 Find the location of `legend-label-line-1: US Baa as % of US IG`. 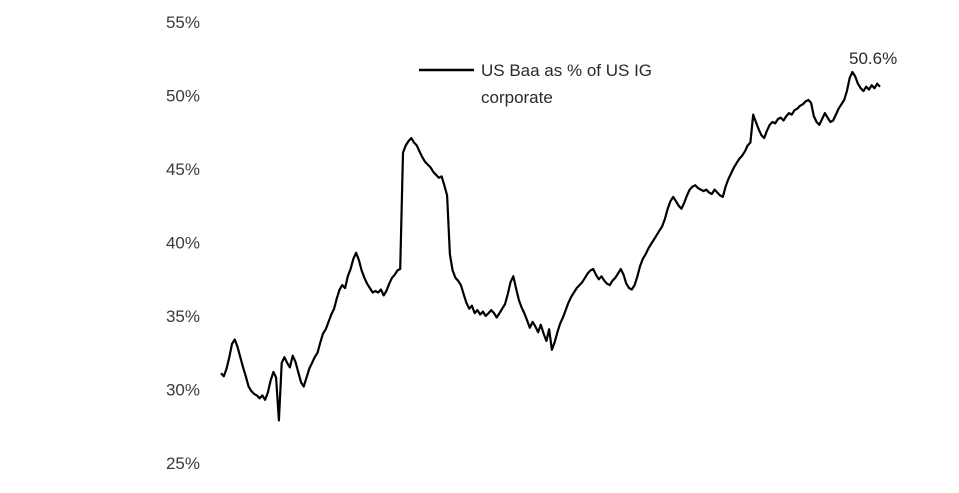

legend-label-line-1: US Baa as % of US IG is located at coordinates (566, 70).